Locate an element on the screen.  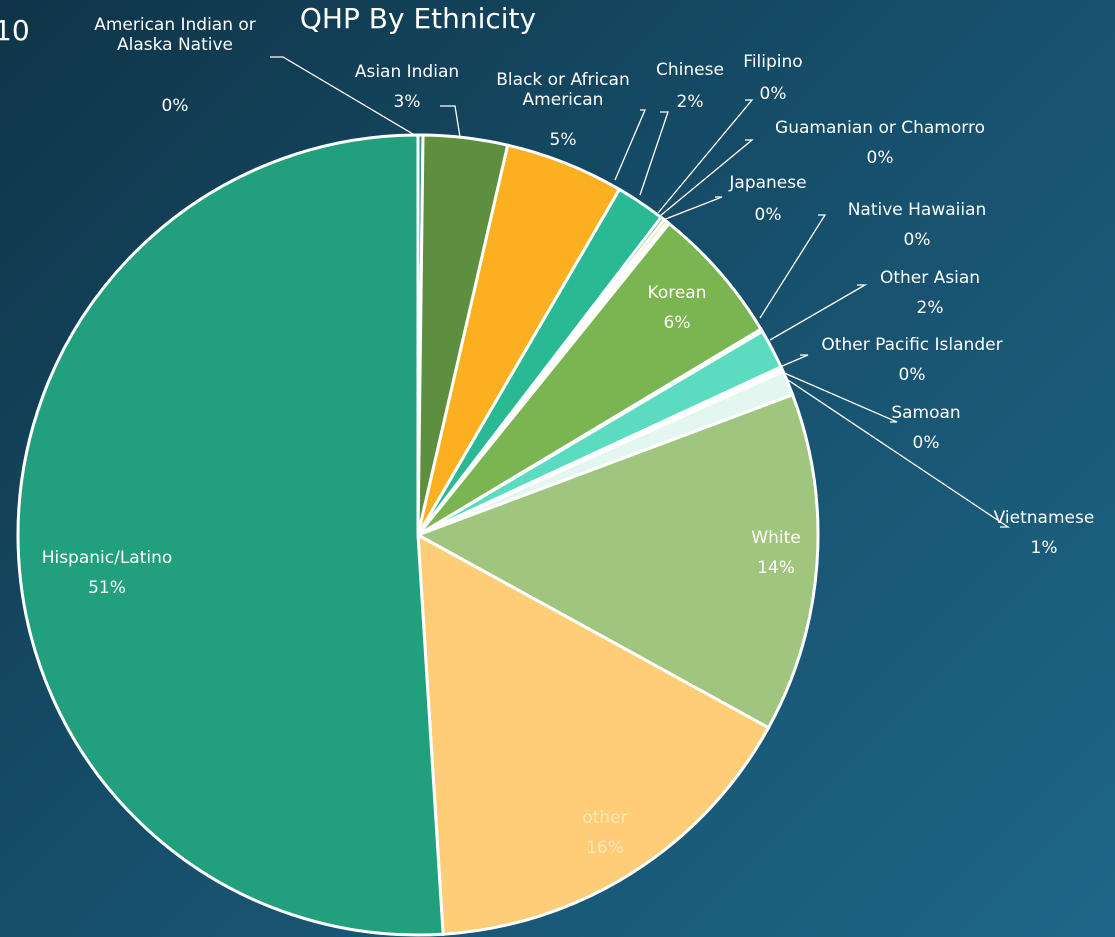
category-label: American Indian or Alaska Native is located at coordinates (175, 35).